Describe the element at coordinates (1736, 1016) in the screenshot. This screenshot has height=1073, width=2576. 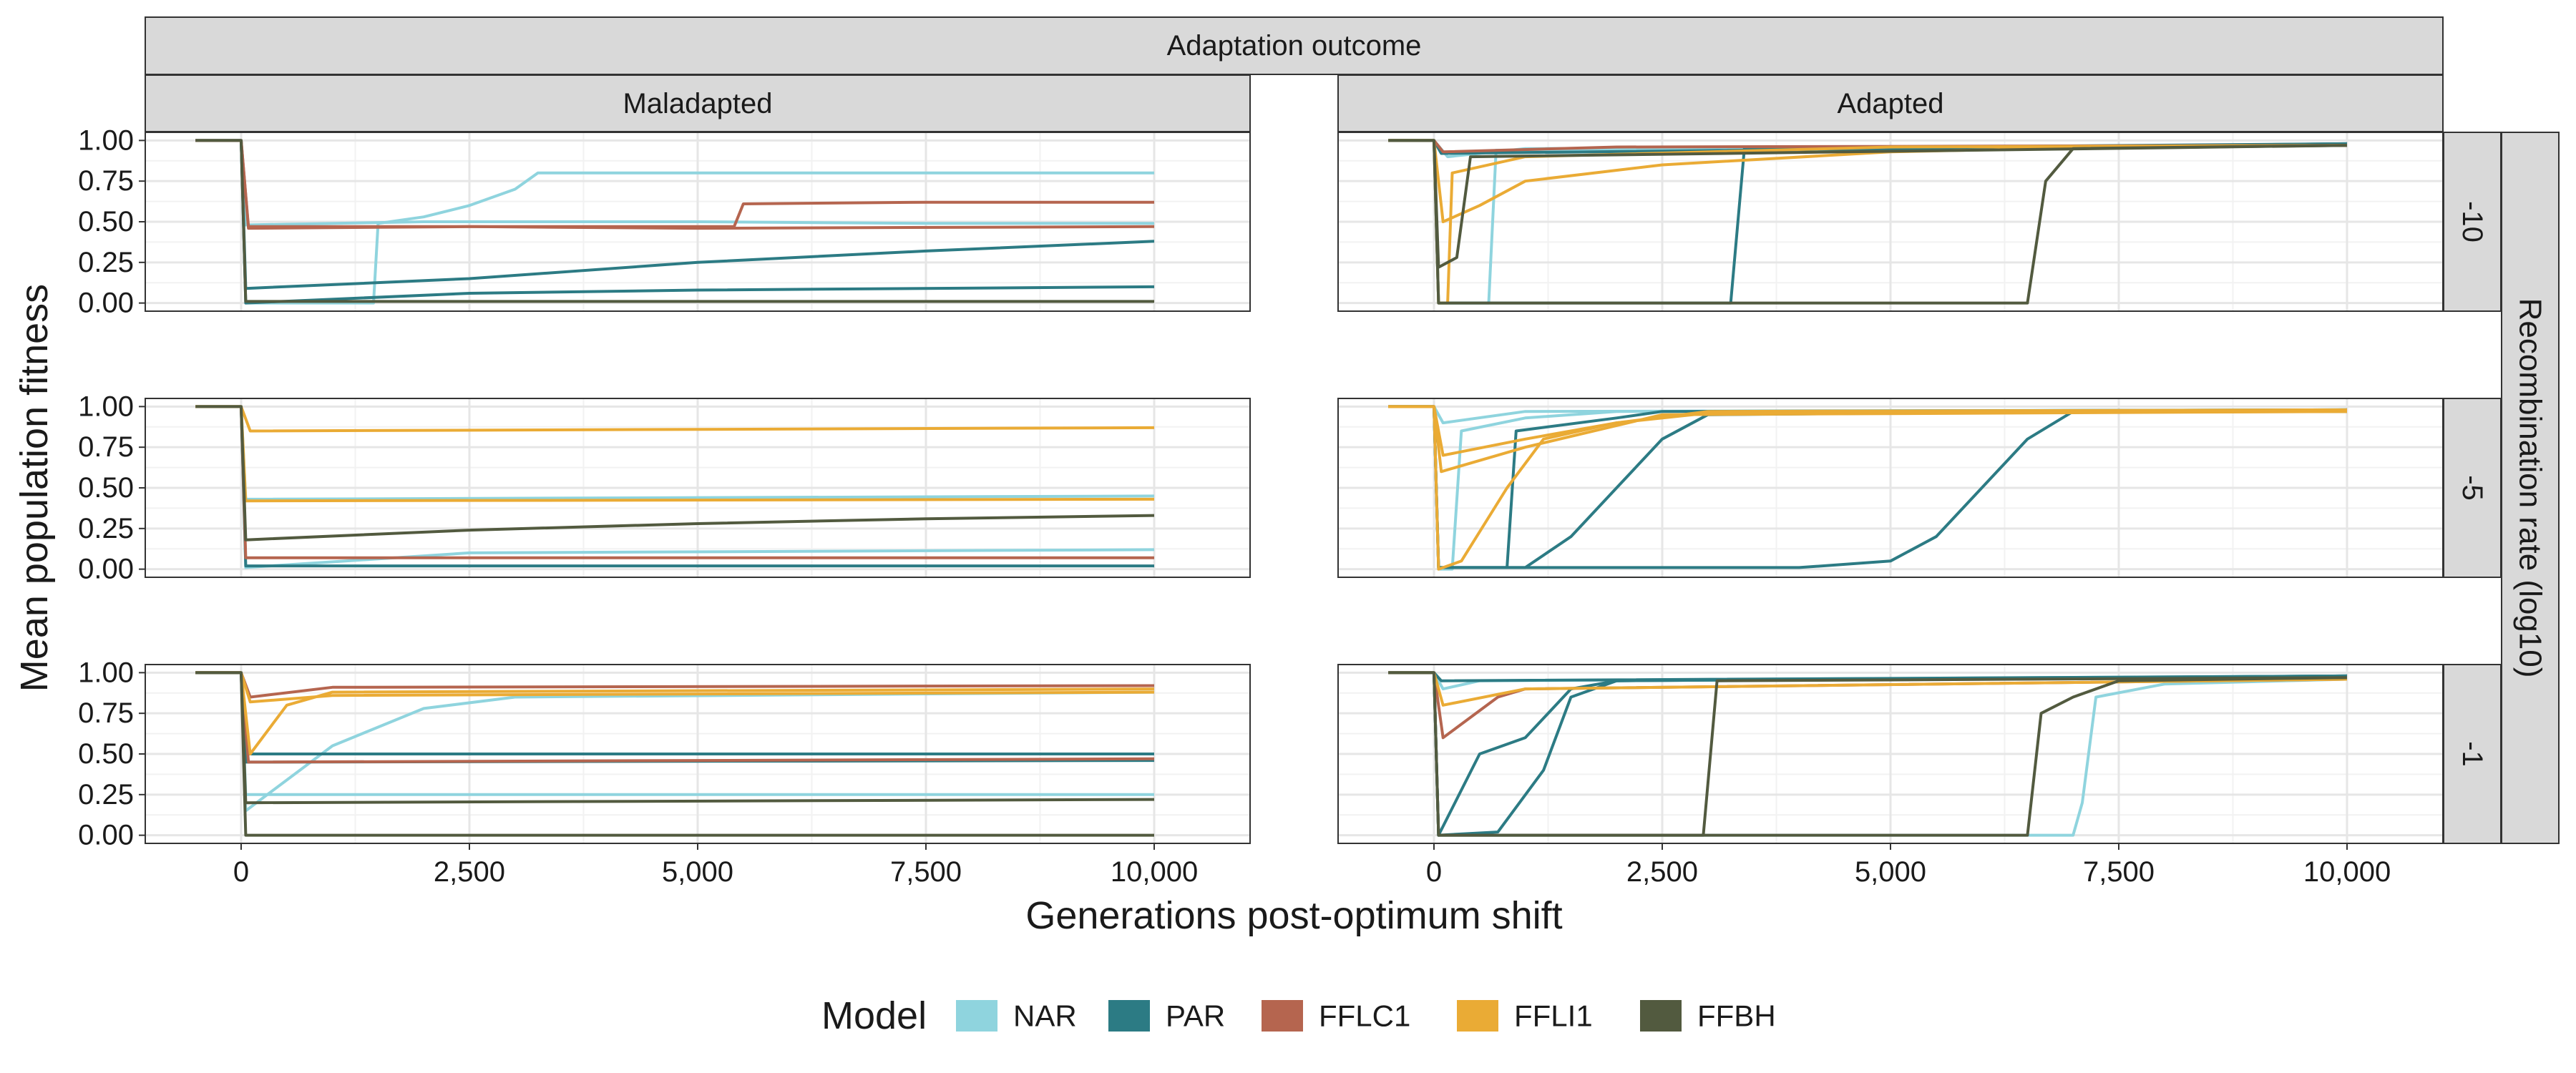
I see `legend-label-ffbh: FFBH` at that location.